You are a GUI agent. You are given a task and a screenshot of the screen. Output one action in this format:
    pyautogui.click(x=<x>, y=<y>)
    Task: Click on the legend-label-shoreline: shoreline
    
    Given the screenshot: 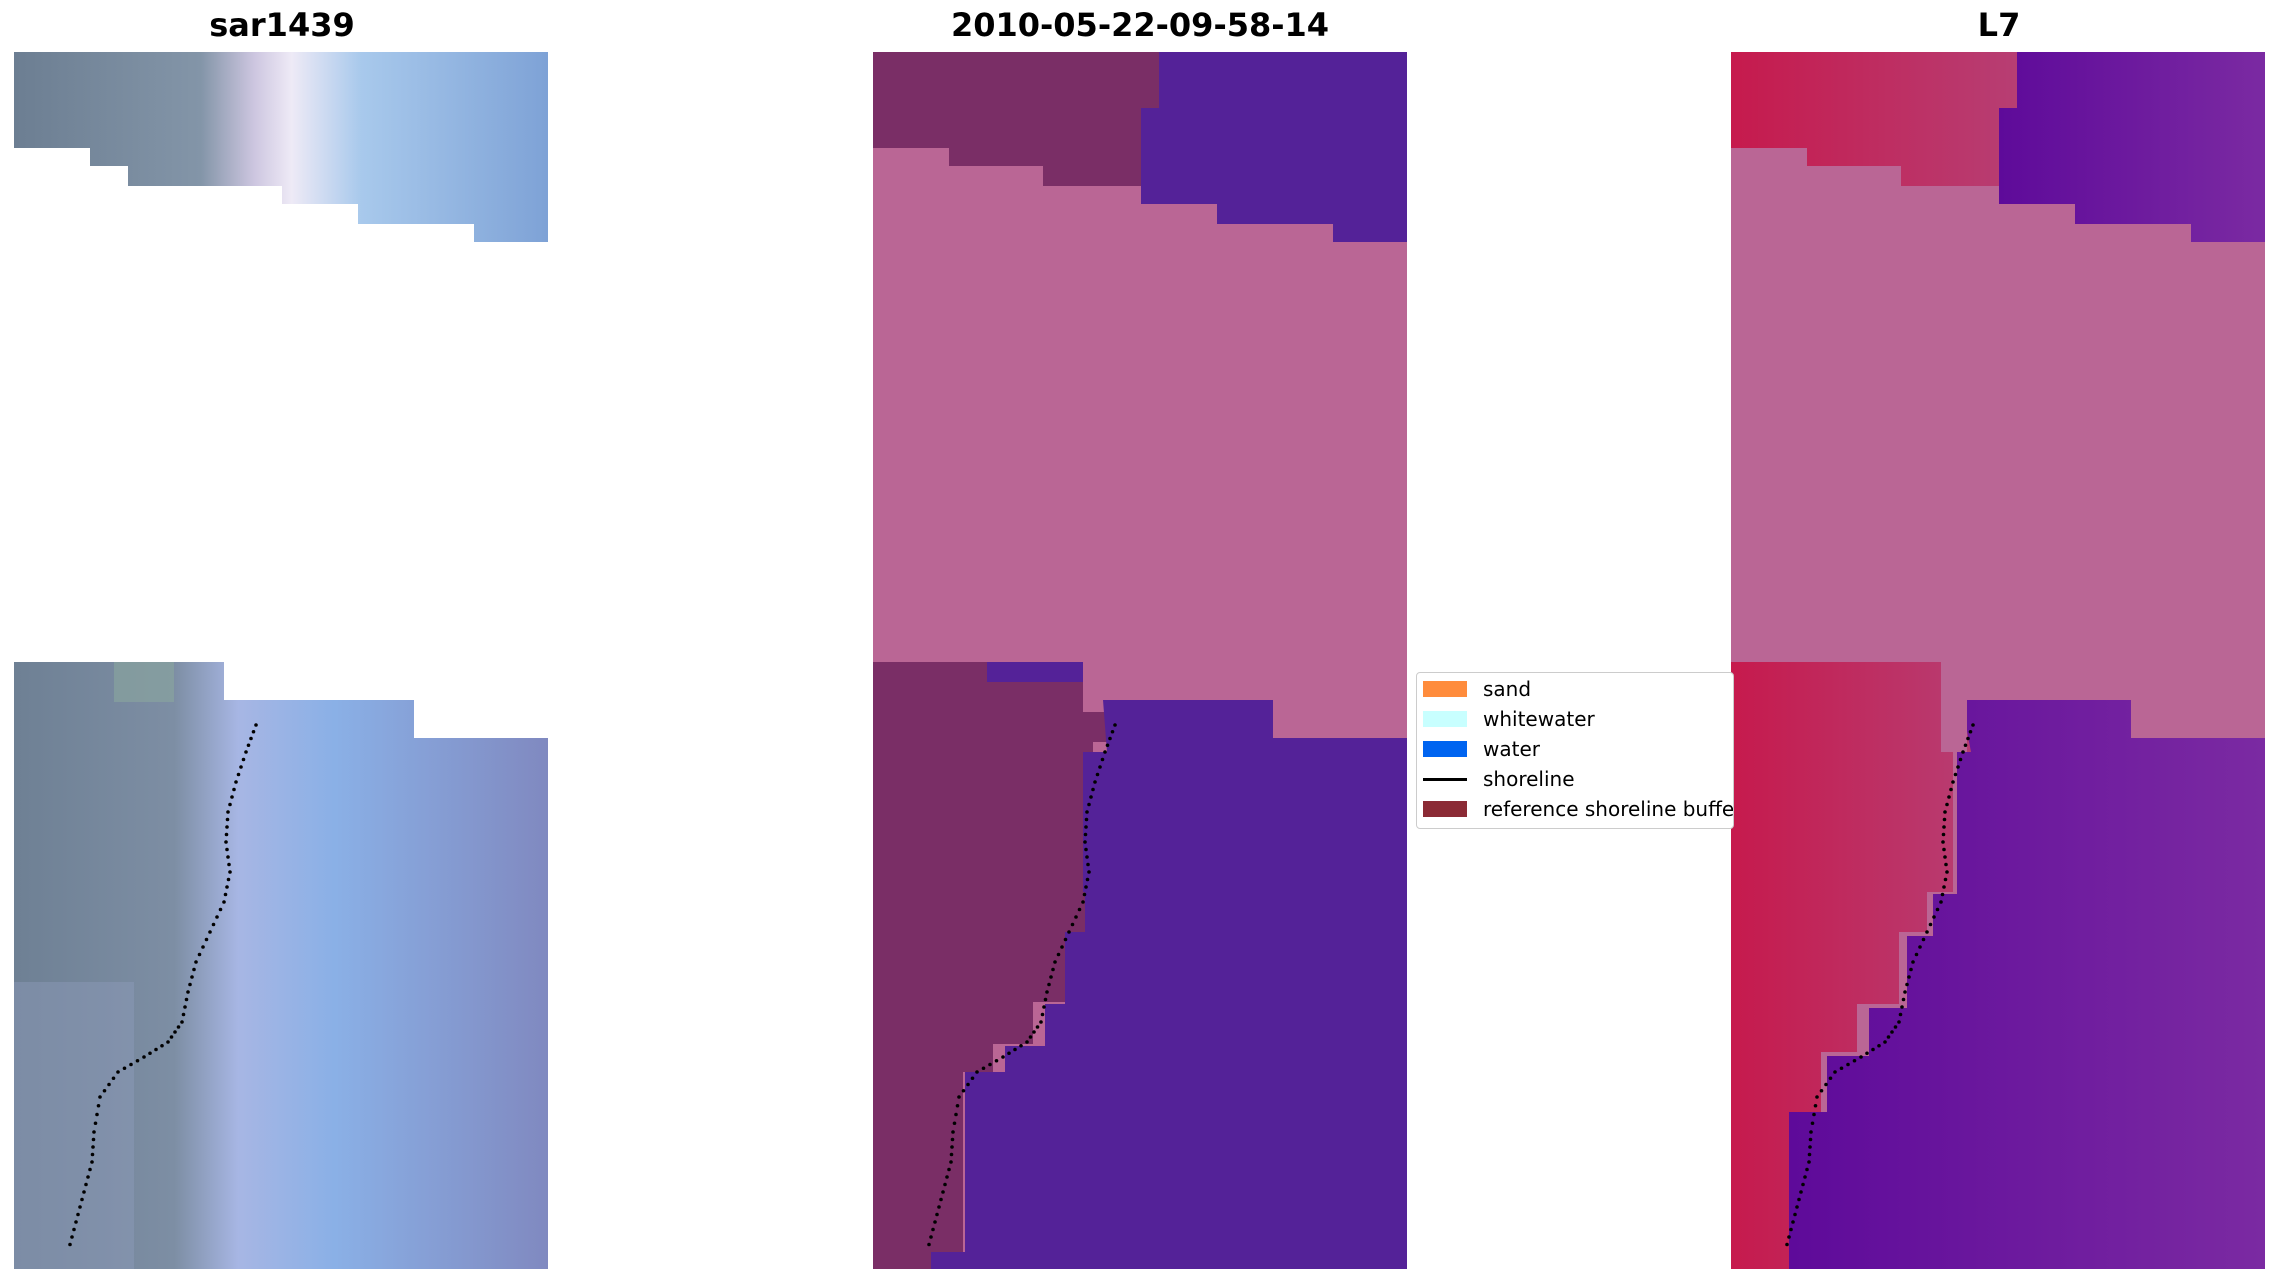 What is the action you would take?
    pyautogui.click(x=1529, y=779)
    